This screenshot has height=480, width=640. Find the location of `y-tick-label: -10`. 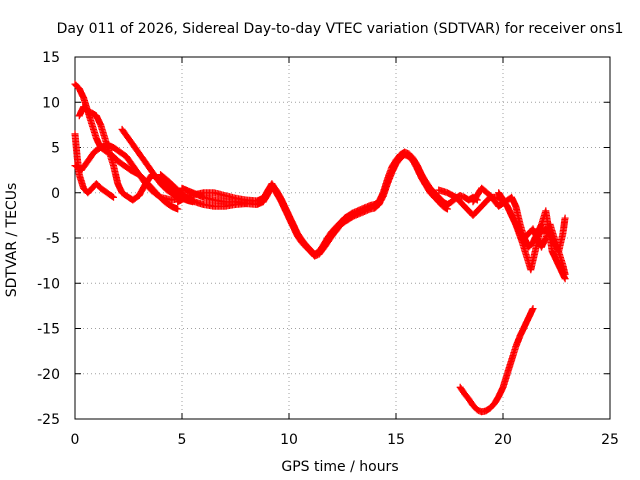

y-tick-label: -10 is located at coordinates (48, 284).